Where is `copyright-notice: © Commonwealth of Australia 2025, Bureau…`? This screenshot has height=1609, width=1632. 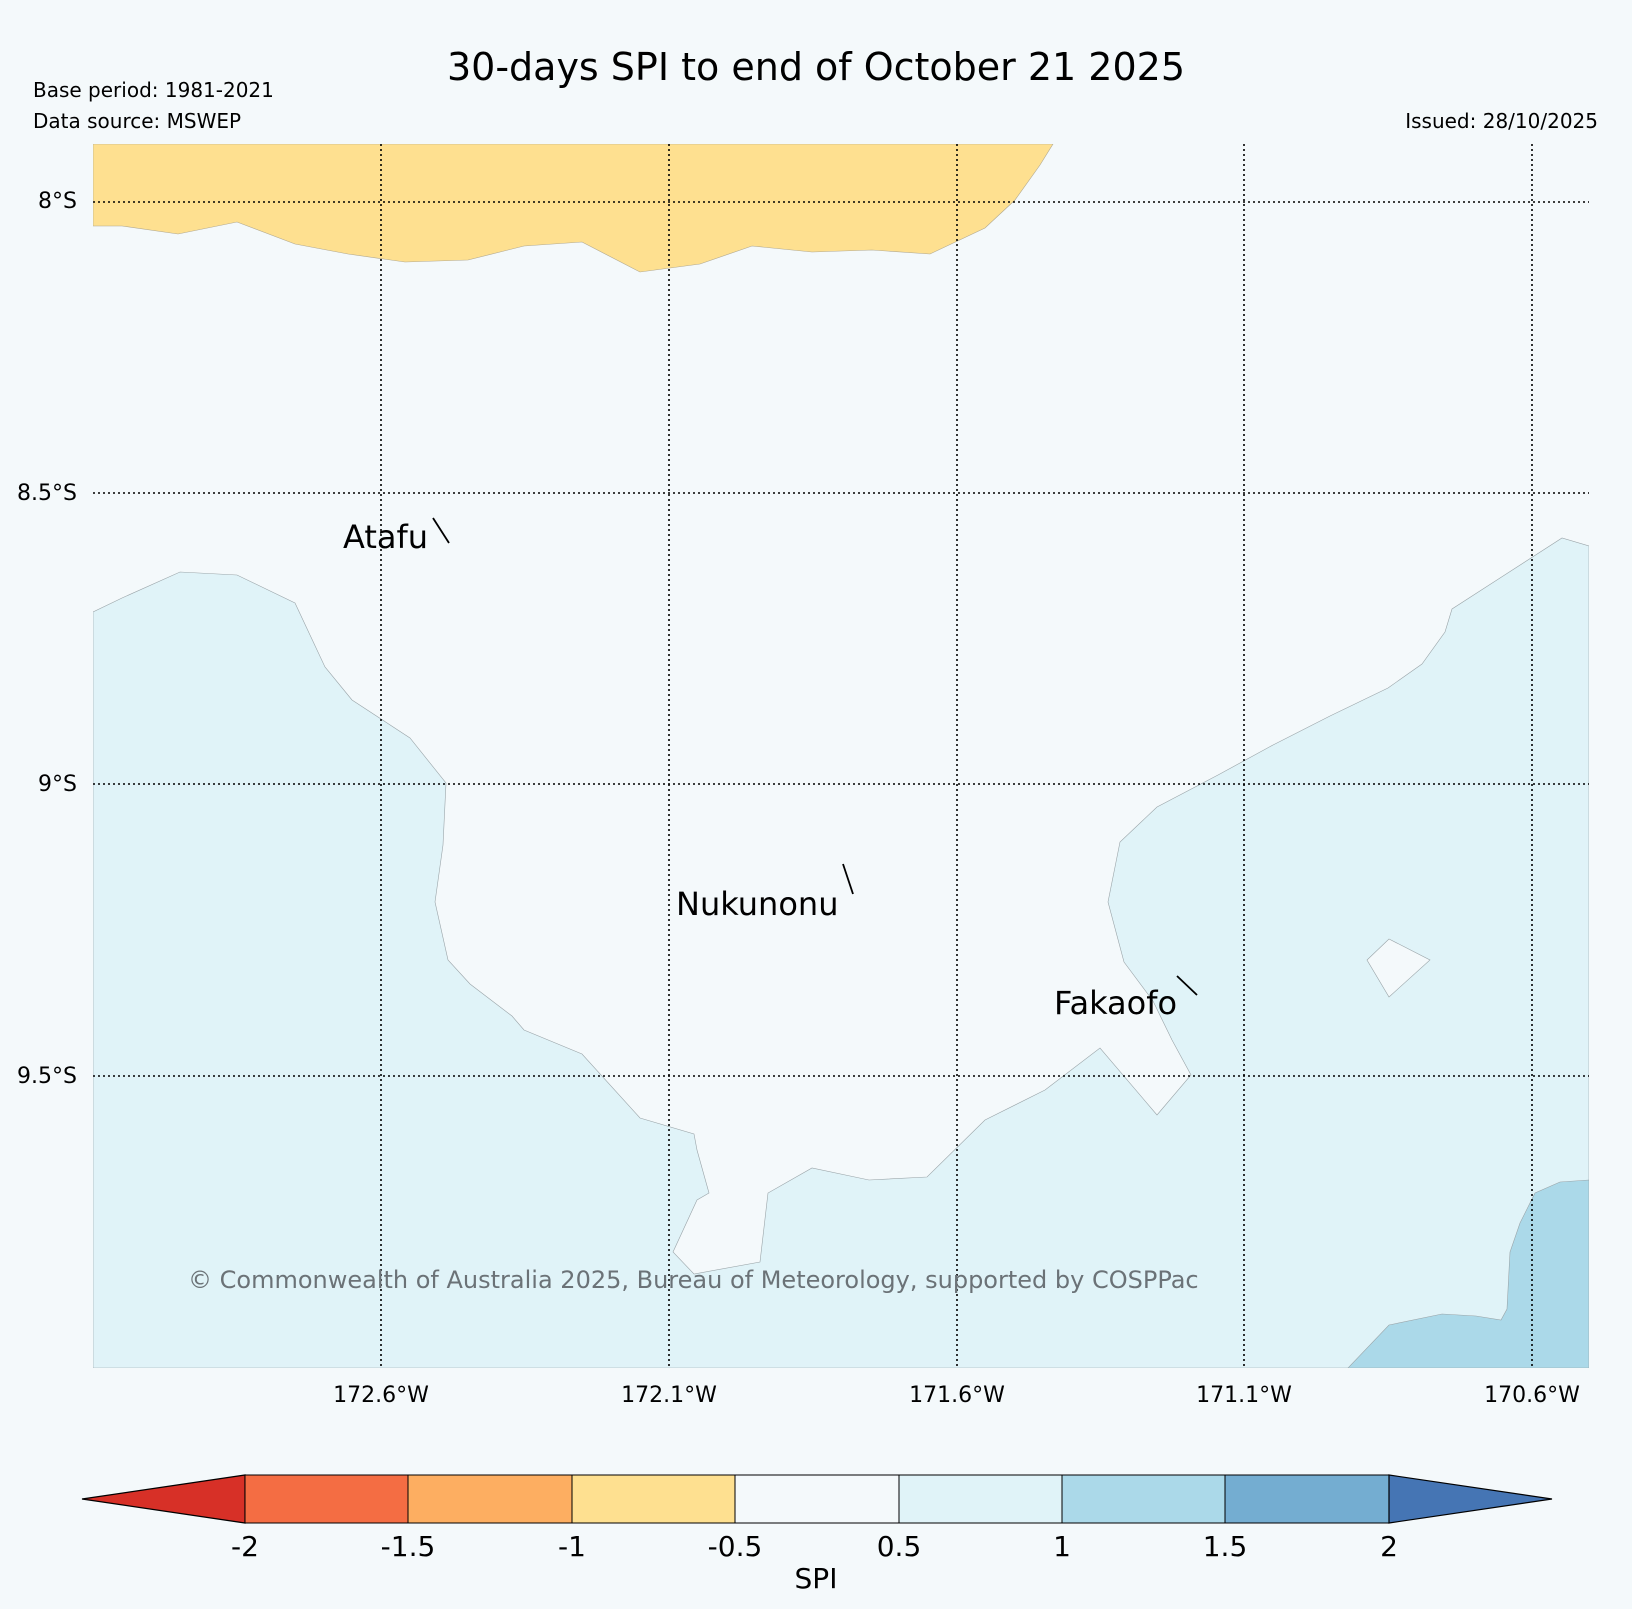
copyright-notice: © Commonwealth of Australia 2025, Bureau… is located at coordinates (693, 1280).